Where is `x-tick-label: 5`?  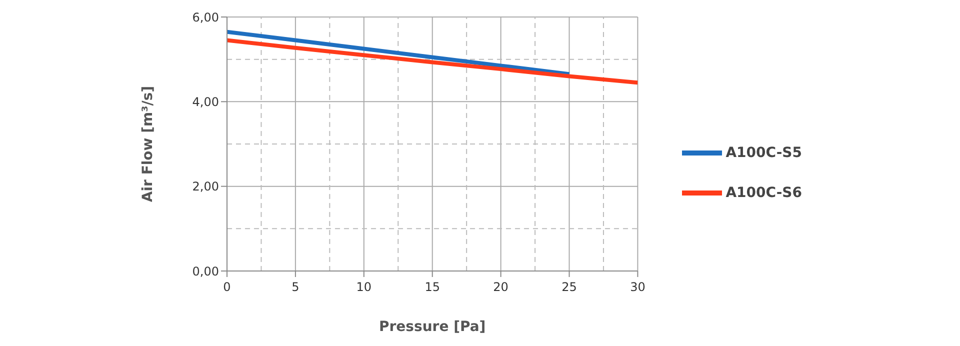
x-tick-label: 5 is located at coordinates (296, 287).